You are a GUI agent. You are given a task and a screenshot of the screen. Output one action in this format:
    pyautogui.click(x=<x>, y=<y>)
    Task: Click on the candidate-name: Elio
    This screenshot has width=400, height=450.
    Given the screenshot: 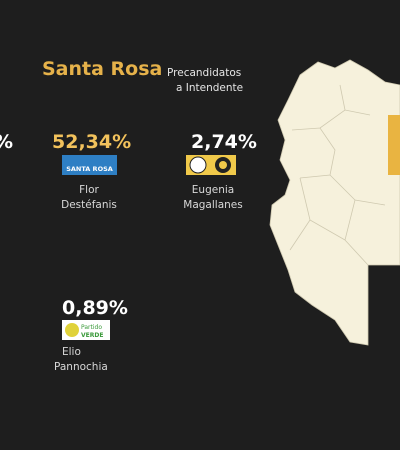 What is the action you would take?
    pyautogui.click(x=71, y=352)
    